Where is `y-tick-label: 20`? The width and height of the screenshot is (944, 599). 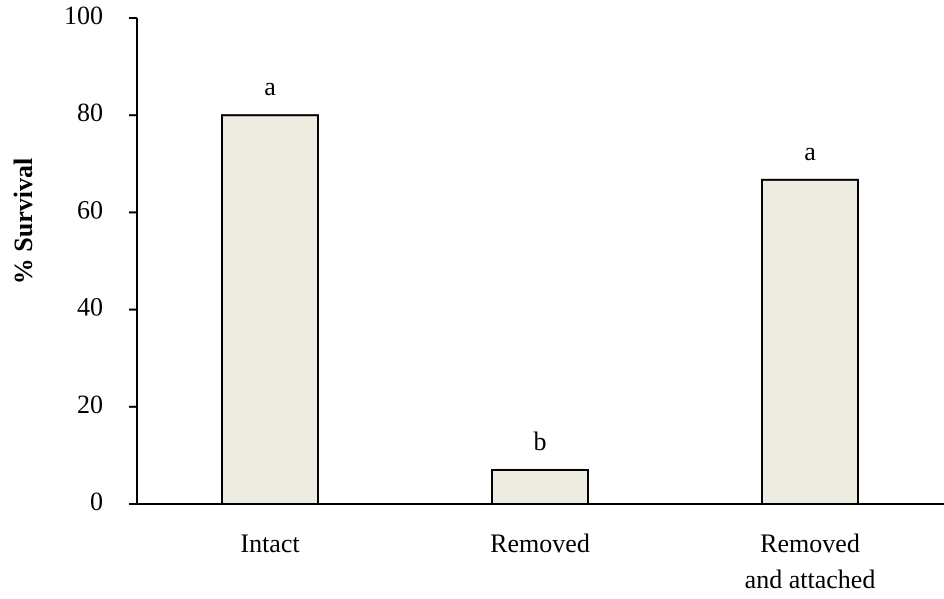 y-tick-label: 20 is located at coordinates (90, 404).